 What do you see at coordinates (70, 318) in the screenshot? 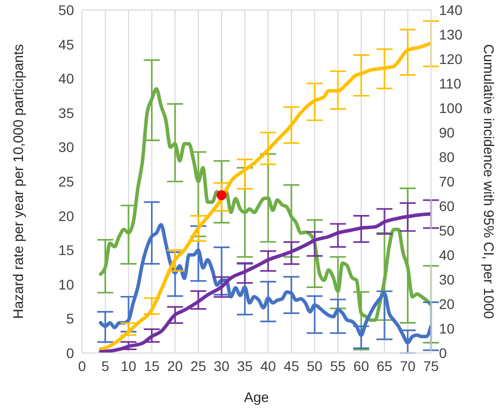
I see `y-tick-label: 5` at bounding box center [70, 318].